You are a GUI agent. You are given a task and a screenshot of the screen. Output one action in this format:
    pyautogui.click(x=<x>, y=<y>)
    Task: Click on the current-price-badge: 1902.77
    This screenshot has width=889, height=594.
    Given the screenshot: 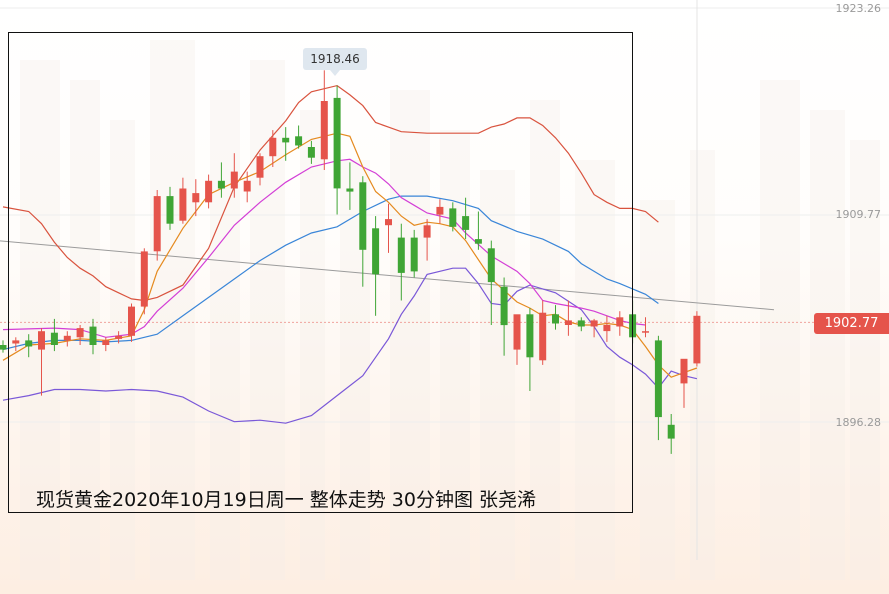 What is the action you would take?
    pyautogui.click(x=851, y=323)
    